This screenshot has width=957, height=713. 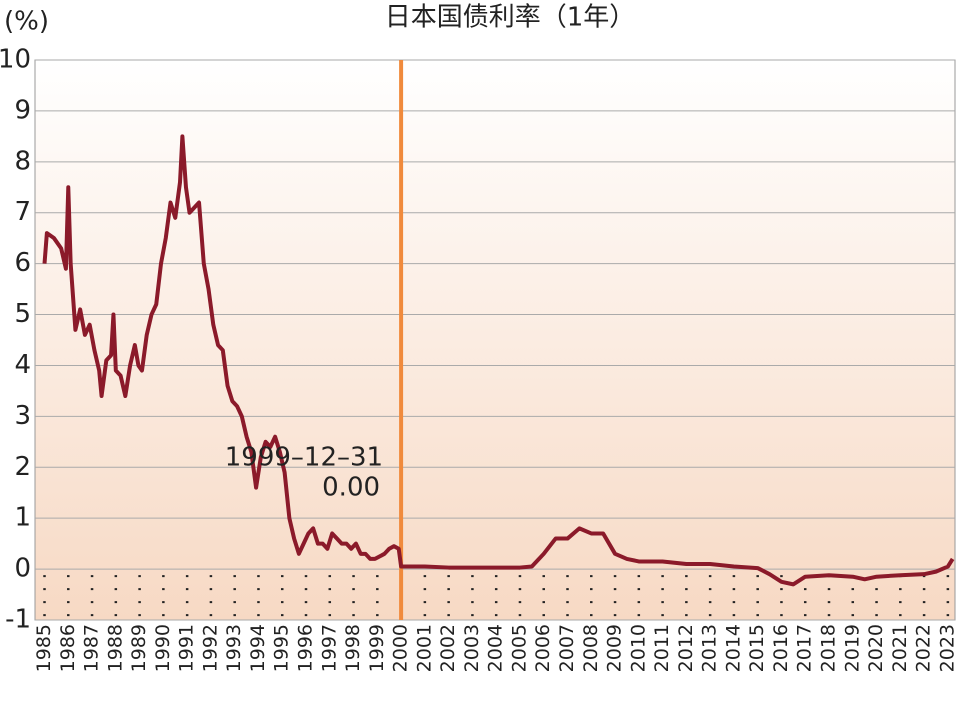 What do you see at coordinates (876, 648) in the screenshot?
I see `x-tick-label: 2020` at bounding box center [876, 648].